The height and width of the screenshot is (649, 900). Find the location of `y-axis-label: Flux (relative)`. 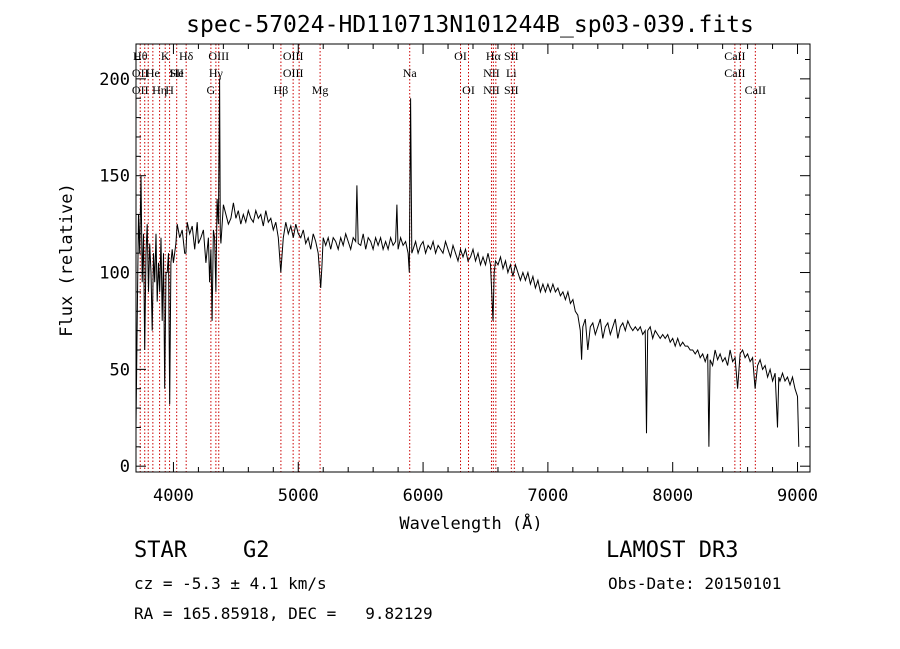

y-axis-label: Flux (relative) is located at coordinates (67, 260).